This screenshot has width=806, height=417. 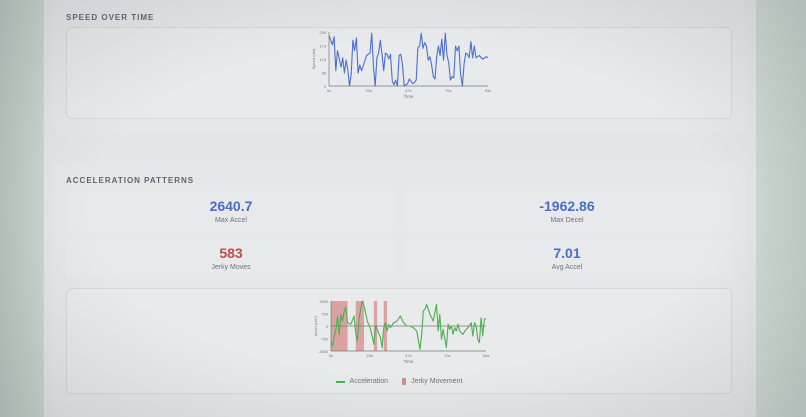 What do you see at coordinates (340, 381) in the screenshot?
I see `line-swatch-icon` at bounding box center [340, 381].